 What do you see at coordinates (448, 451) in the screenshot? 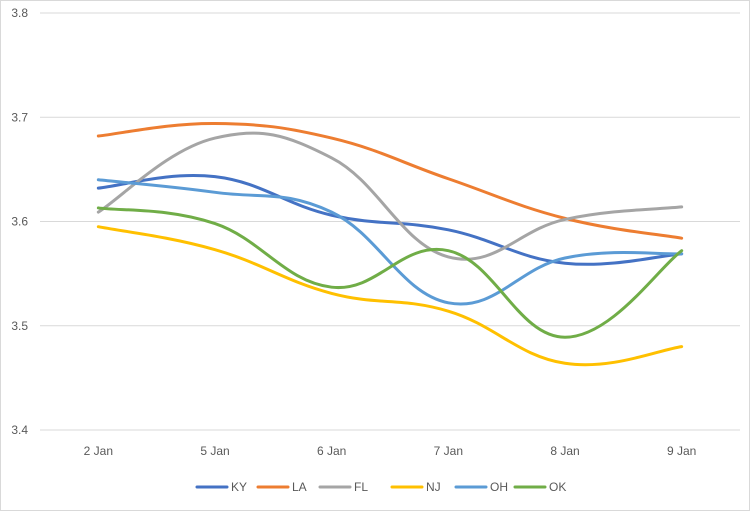
I see `x-tick-label: 7 Jan` at bounding box center [448, 451].